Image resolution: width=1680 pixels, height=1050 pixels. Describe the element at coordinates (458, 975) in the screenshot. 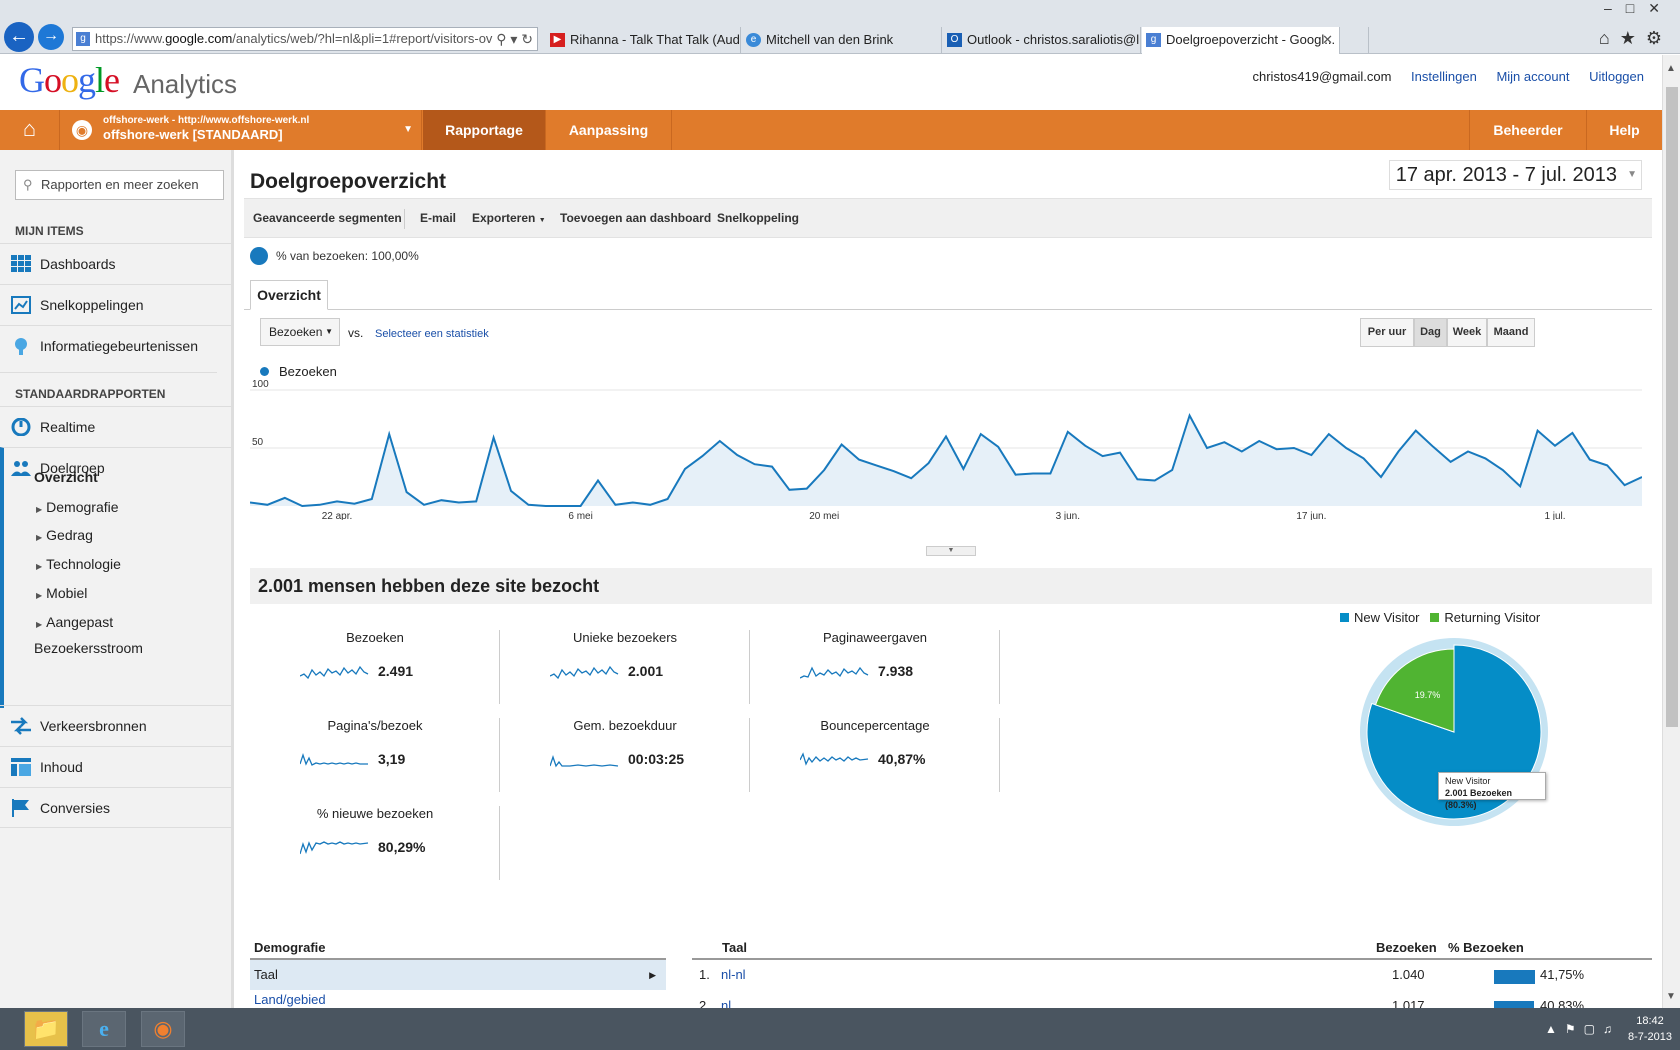

I see `demographics-row-selected: Taal ▶` at that location.